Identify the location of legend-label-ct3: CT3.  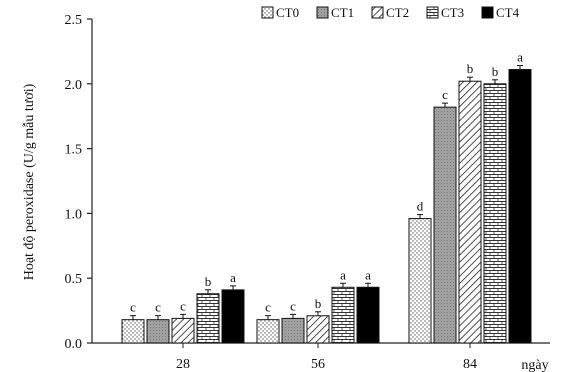
(452, 12).